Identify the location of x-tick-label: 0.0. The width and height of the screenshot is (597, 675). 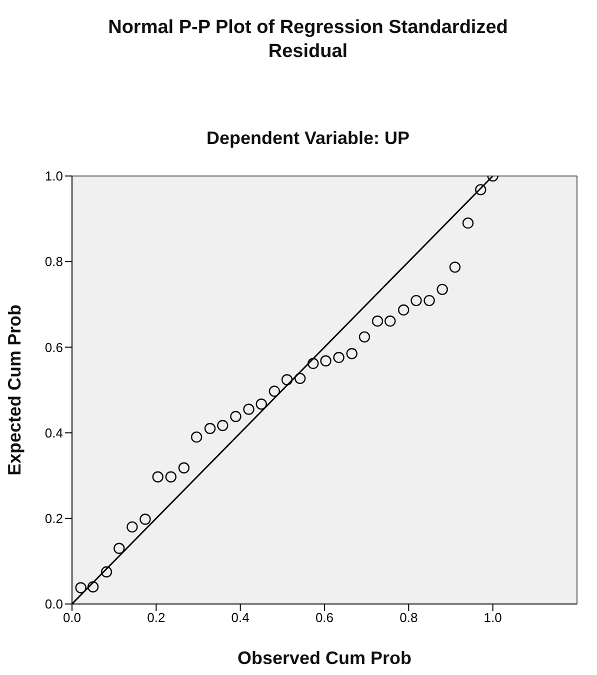
(72, 618).